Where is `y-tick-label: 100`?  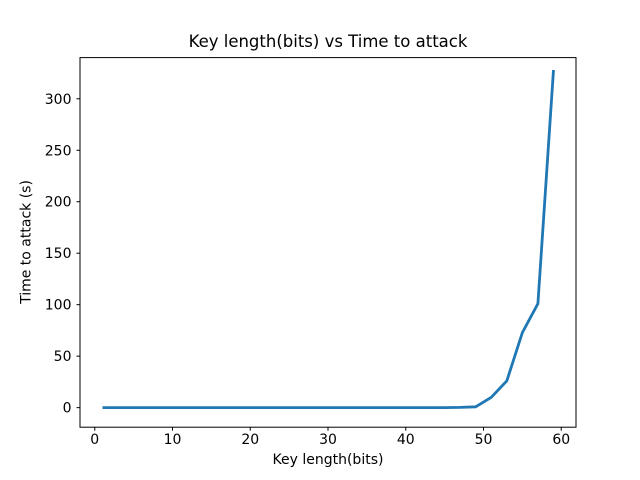 y-tick-label: 100 is located at coordinates (58, 306).